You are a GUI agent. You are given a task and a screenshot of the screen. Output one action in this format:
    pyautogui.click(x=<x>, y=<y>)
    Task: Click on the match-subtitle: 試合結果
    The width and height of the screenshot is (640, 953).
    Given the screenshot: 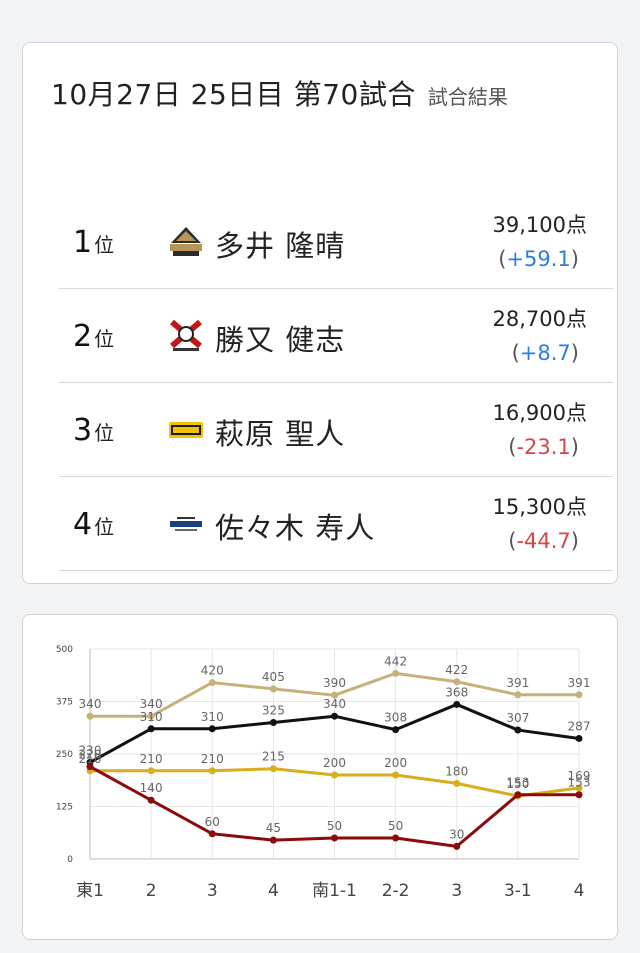 What is the action you would take?
    pyautogui.click(x=467, y=97)
    